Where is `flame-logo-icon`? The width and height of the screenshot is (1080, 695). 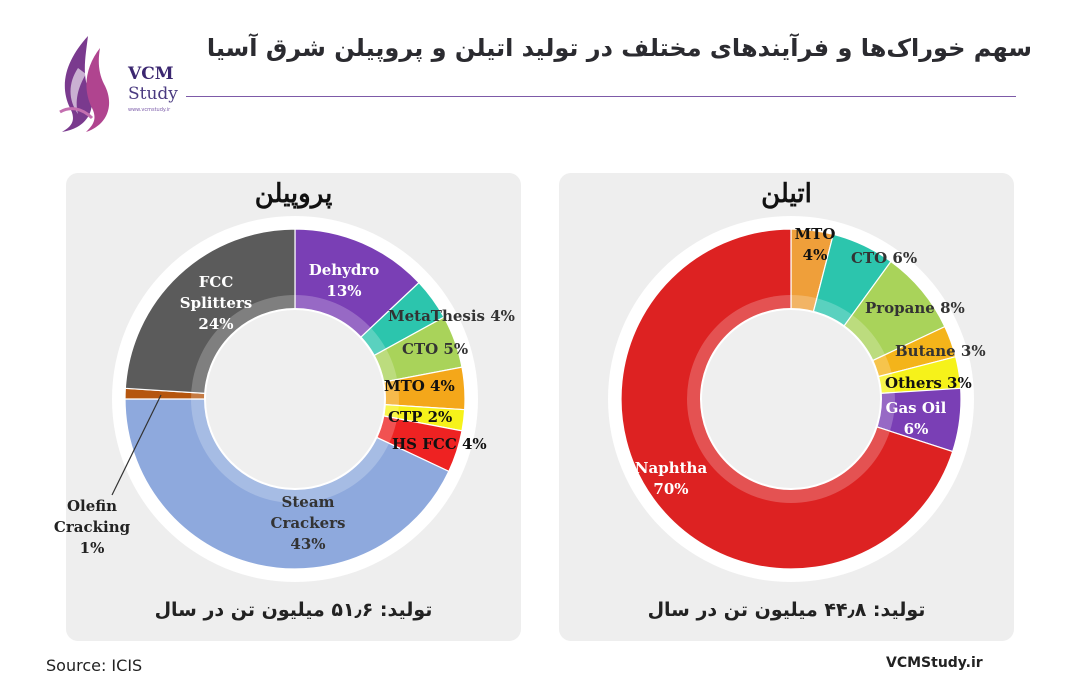
flame-logo-icon is located at coordinates (84, 84).